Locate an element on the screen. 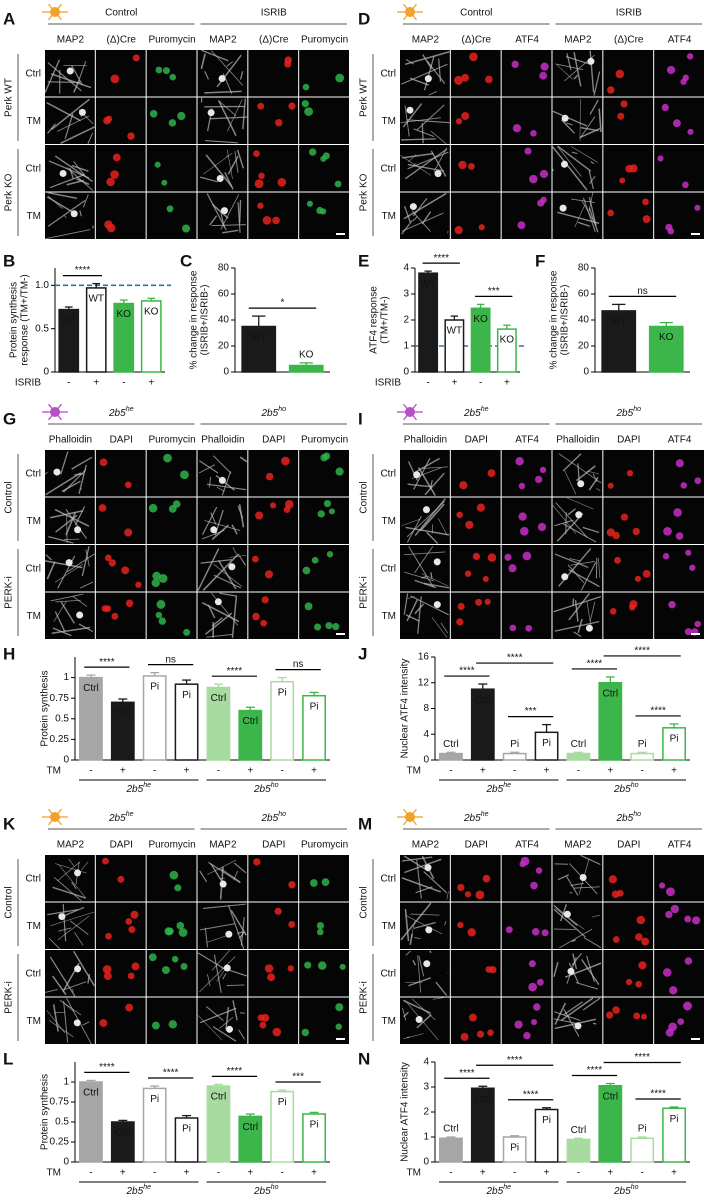  y-tick-label: 0.25 is located at coordinates (60, 1142).